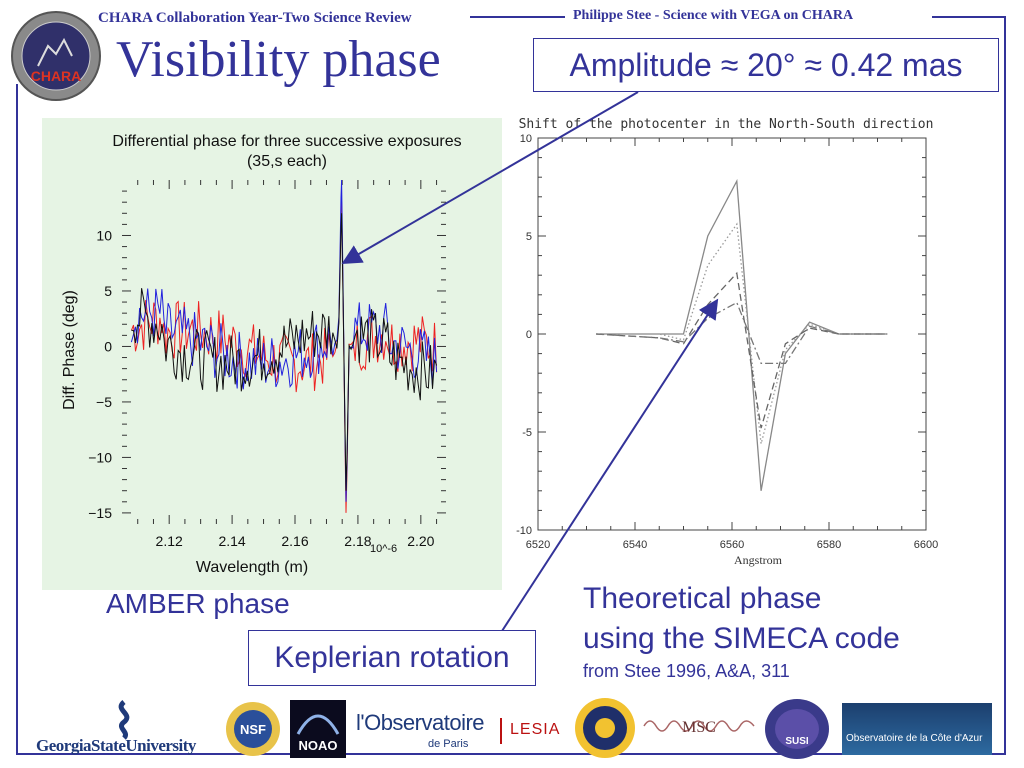 This screenshot has width=1024, height=768. I want to click on keplerian-arrow, so click(610, 465).